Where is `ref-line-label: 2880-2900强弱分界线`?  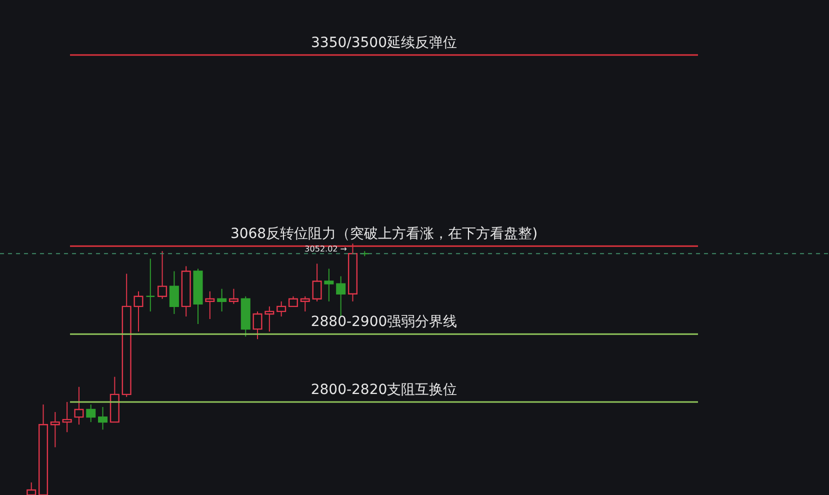 ref-line-label: 2880-2900强弱分界线 is located at coordinates (384, 322).